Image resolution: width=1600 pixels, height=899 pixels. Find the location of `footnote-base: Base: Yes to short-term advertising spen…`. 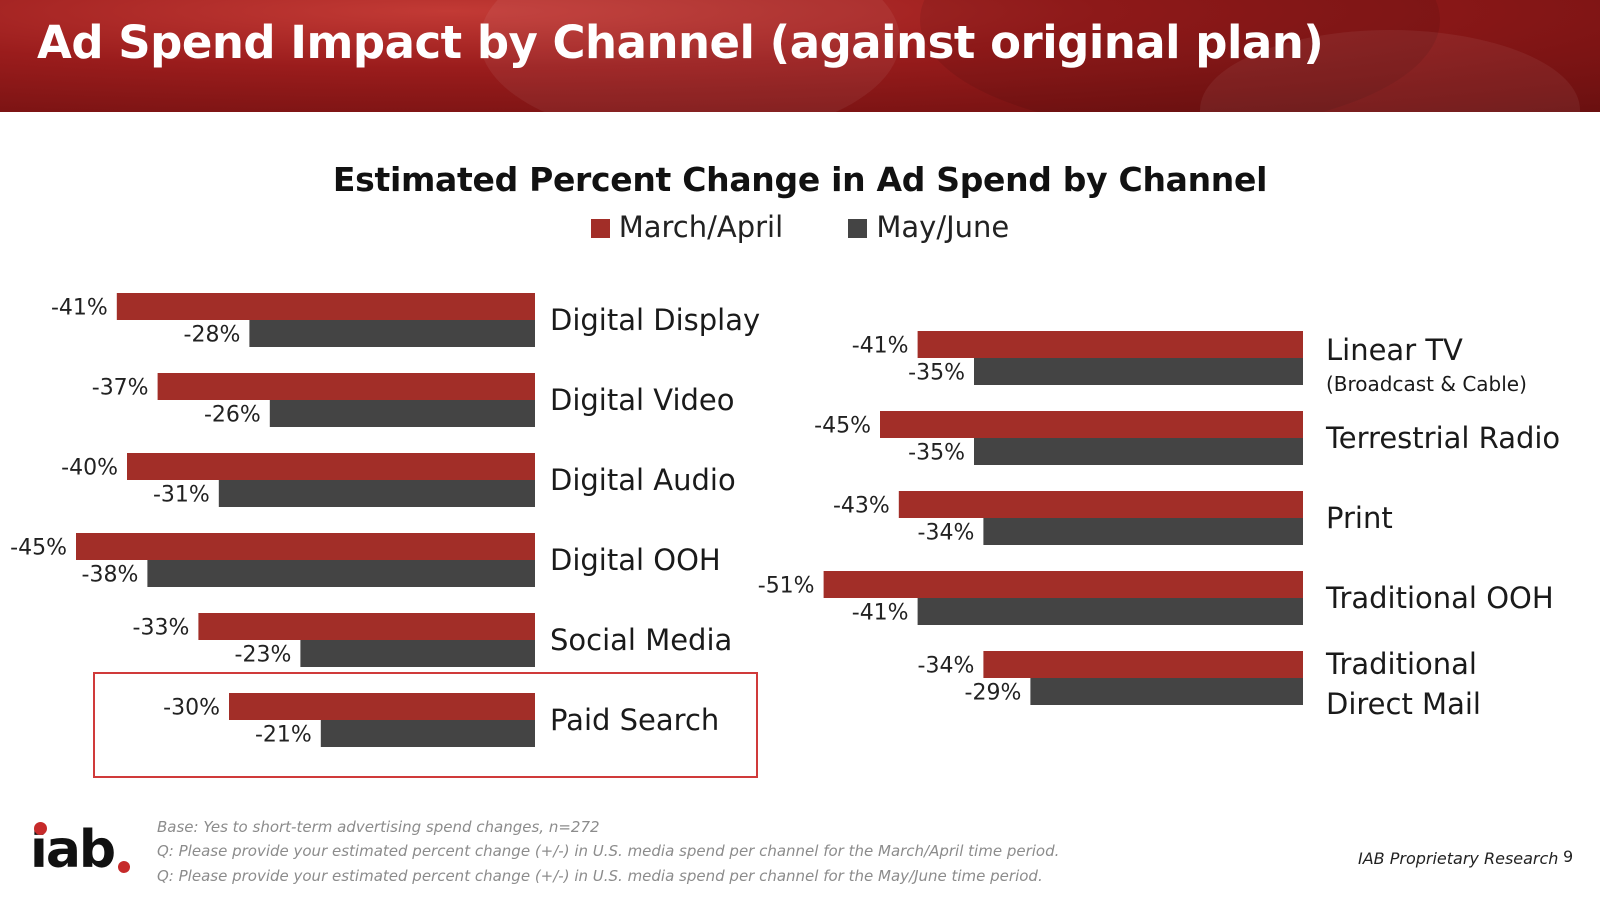

footnote-base: Base: Yes to short-term advertising spen… is located at coordinates (378, 827).